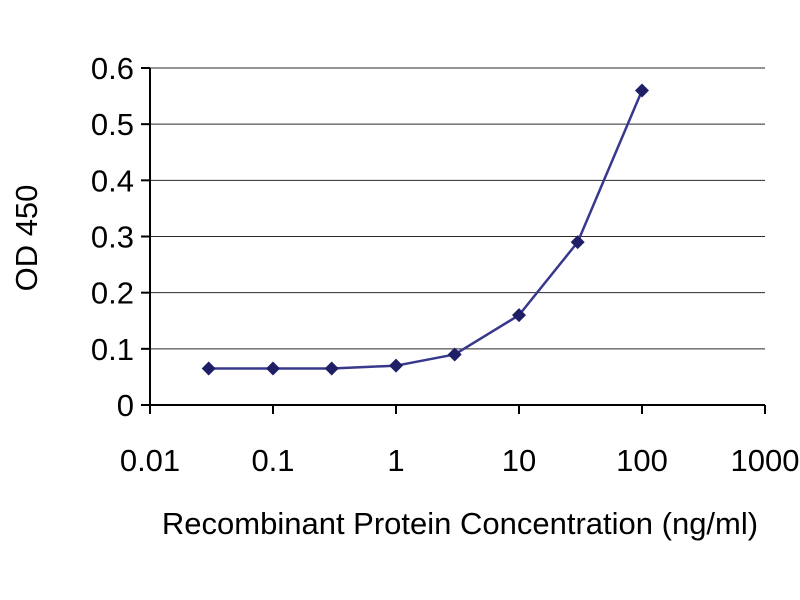 This screenshot has height=600, width=800. What do you see at coordinates (642, 460) in the screenshot?
I see `x-tick-label: 100` at bounding box center [642, 460].